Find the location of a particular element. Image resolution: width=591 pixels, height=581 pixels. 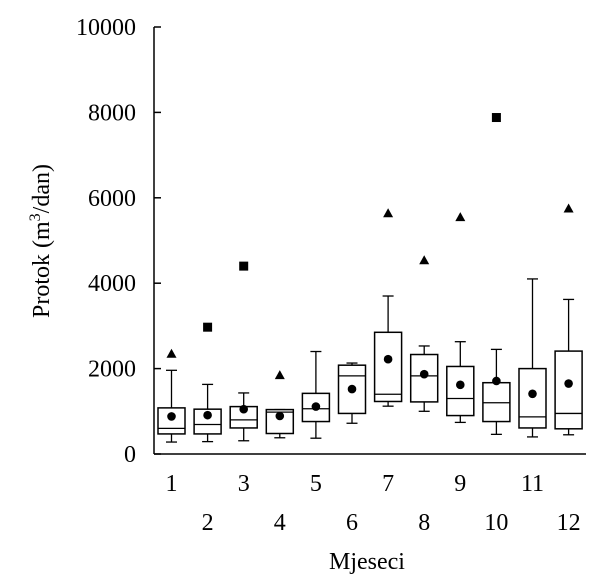

y-axis-title: Protok (m3/dan) is located at coordinates (41, 241).